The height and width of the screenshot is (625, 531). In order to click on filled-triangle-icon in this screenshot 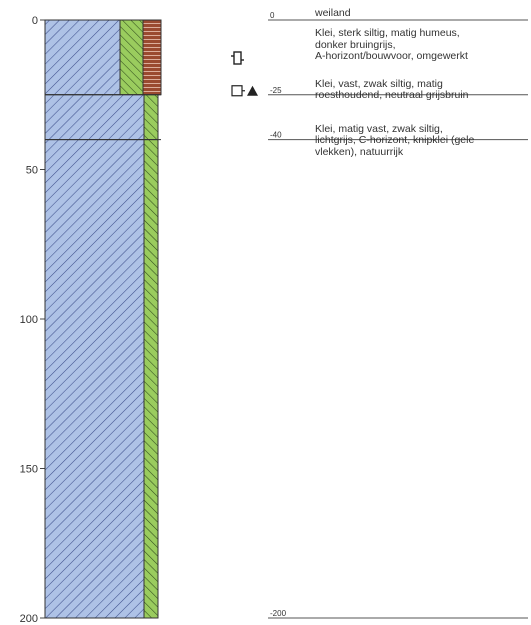, I will do `click(252, 90)`.